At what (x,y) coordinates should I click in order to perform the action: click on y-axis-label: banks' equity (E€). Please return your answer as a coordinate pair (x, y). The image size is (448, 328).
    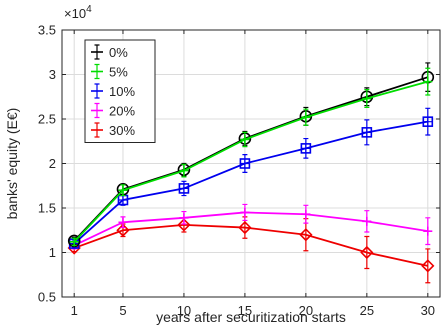
    Looking at the image, I should click on (12, 164).